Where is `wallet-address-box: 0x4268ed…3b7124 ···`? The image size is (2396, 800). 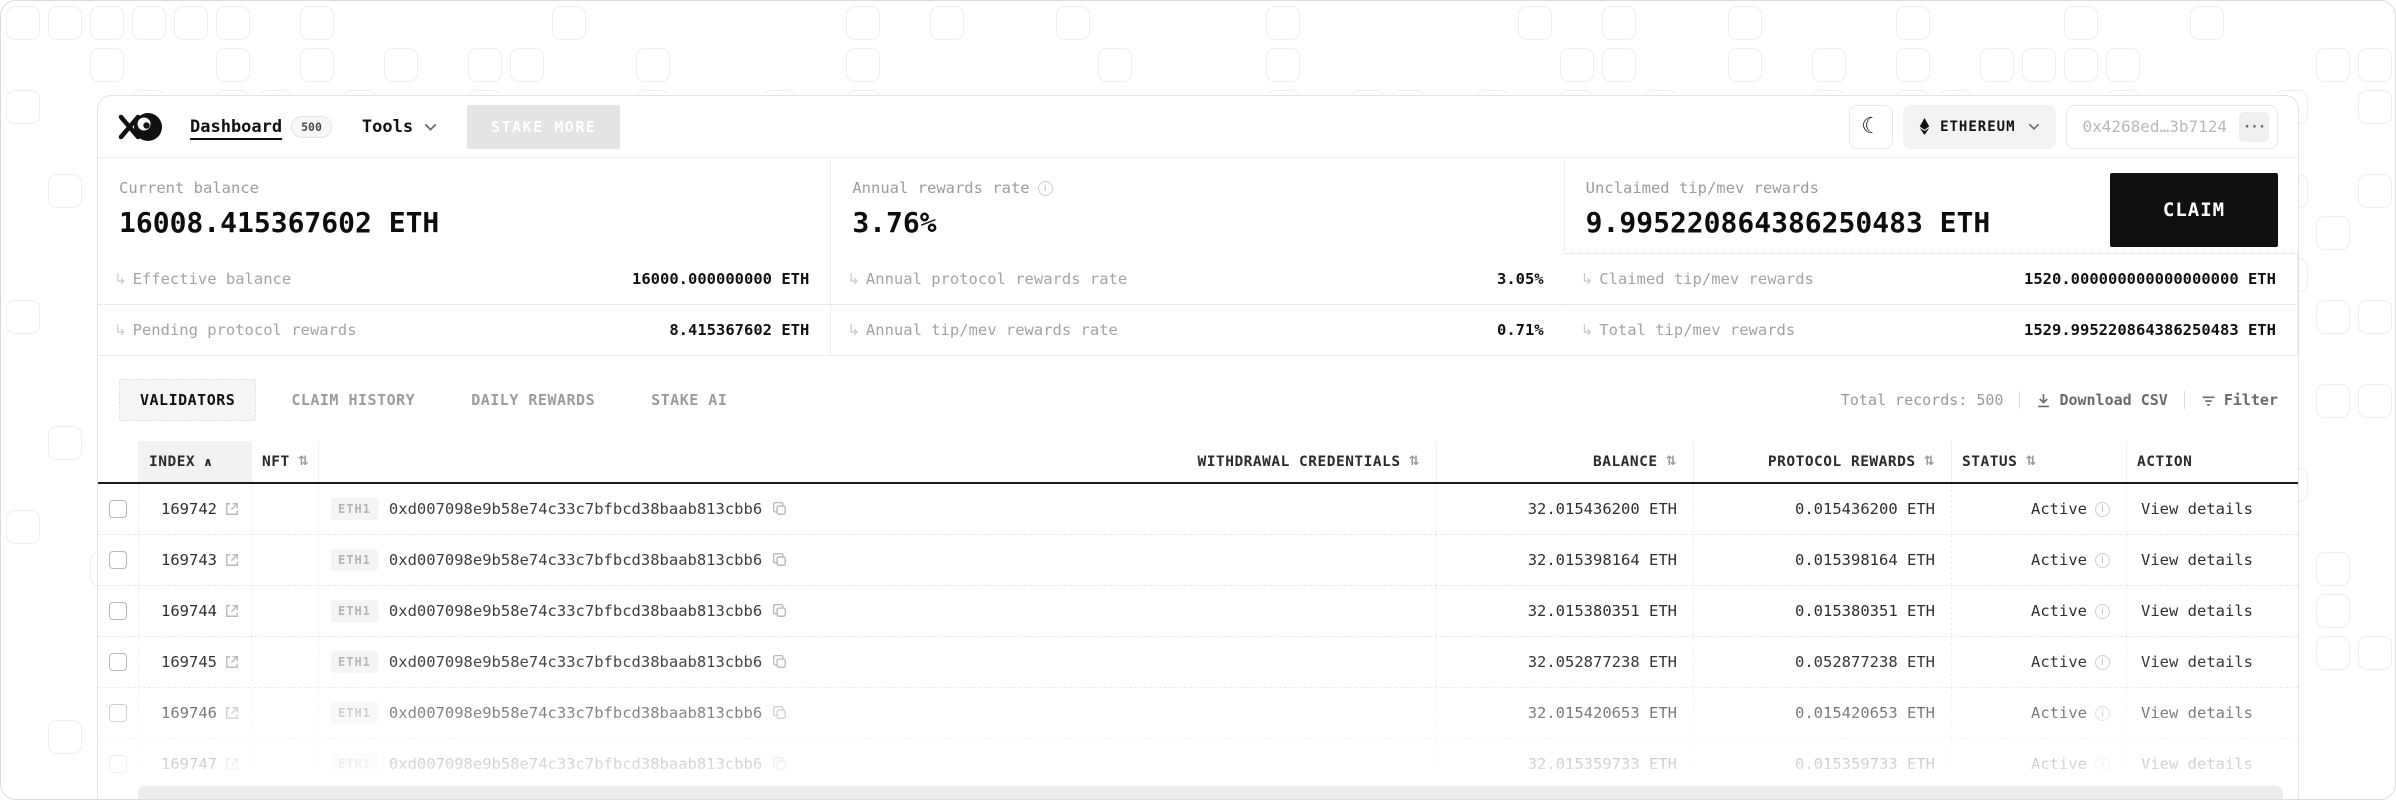
wallet-address-box: 0x4268ed…3b7124 ··· is located at coordinates (2171, 126).